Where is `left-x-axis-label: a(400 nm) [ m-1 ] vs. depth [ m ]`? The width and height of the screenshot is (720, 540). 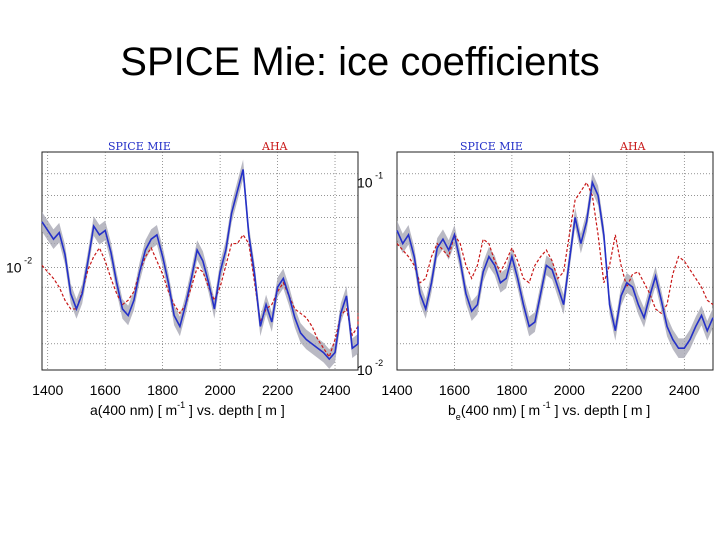
left-x-axis-label: a(400 nm) [ m-1 ] vs. depth [ m ] is located at coordinates (187, 409).